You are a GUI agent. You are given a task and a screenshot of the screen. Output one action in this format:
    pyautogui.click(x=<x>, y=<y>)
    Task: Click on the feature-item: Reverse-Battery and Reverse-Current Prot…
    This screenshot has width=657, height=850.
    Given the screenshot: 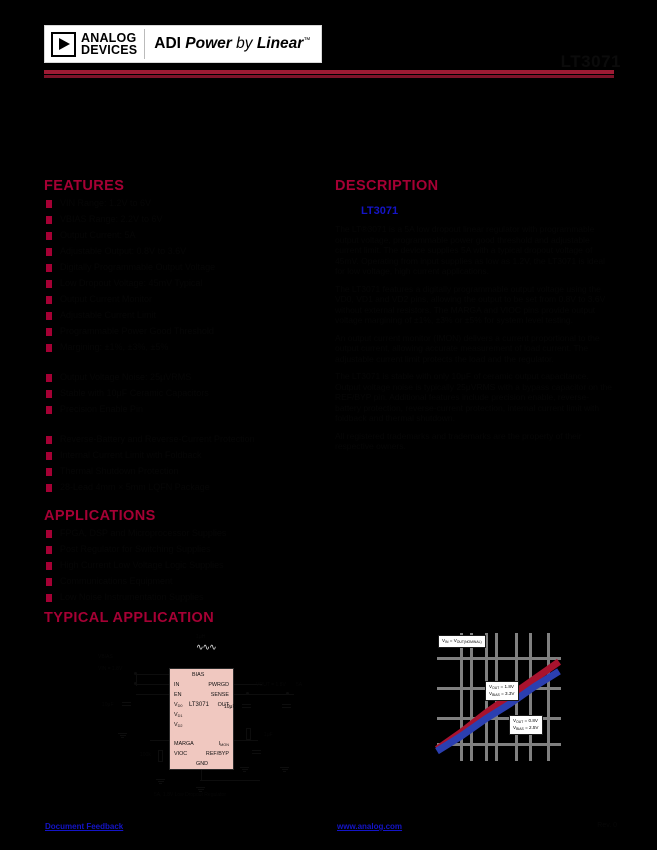 What is the action you would take?
    pyautogui.click(x=150, y=441)
    